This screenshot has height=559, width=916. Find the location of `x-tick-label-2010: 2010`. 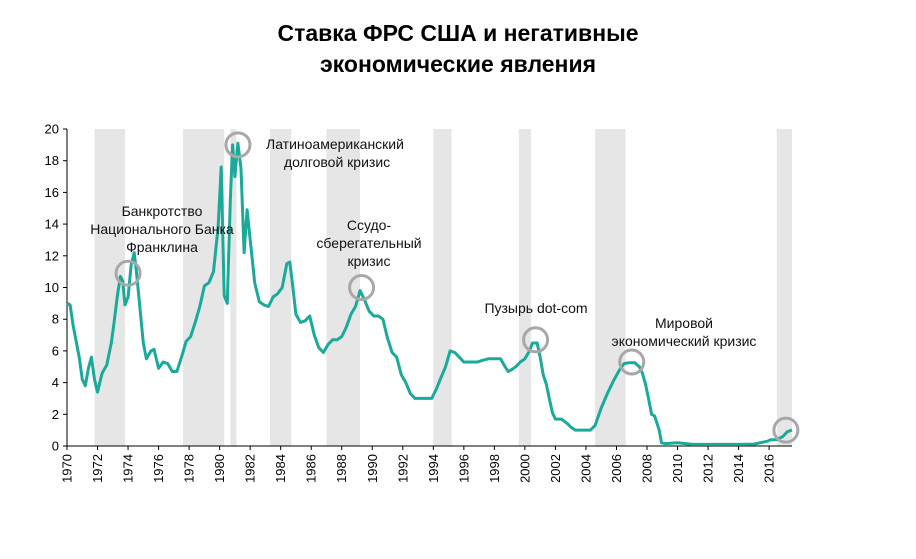

x-tick-label-2010: 2010 is located at coordinates (677, 468).